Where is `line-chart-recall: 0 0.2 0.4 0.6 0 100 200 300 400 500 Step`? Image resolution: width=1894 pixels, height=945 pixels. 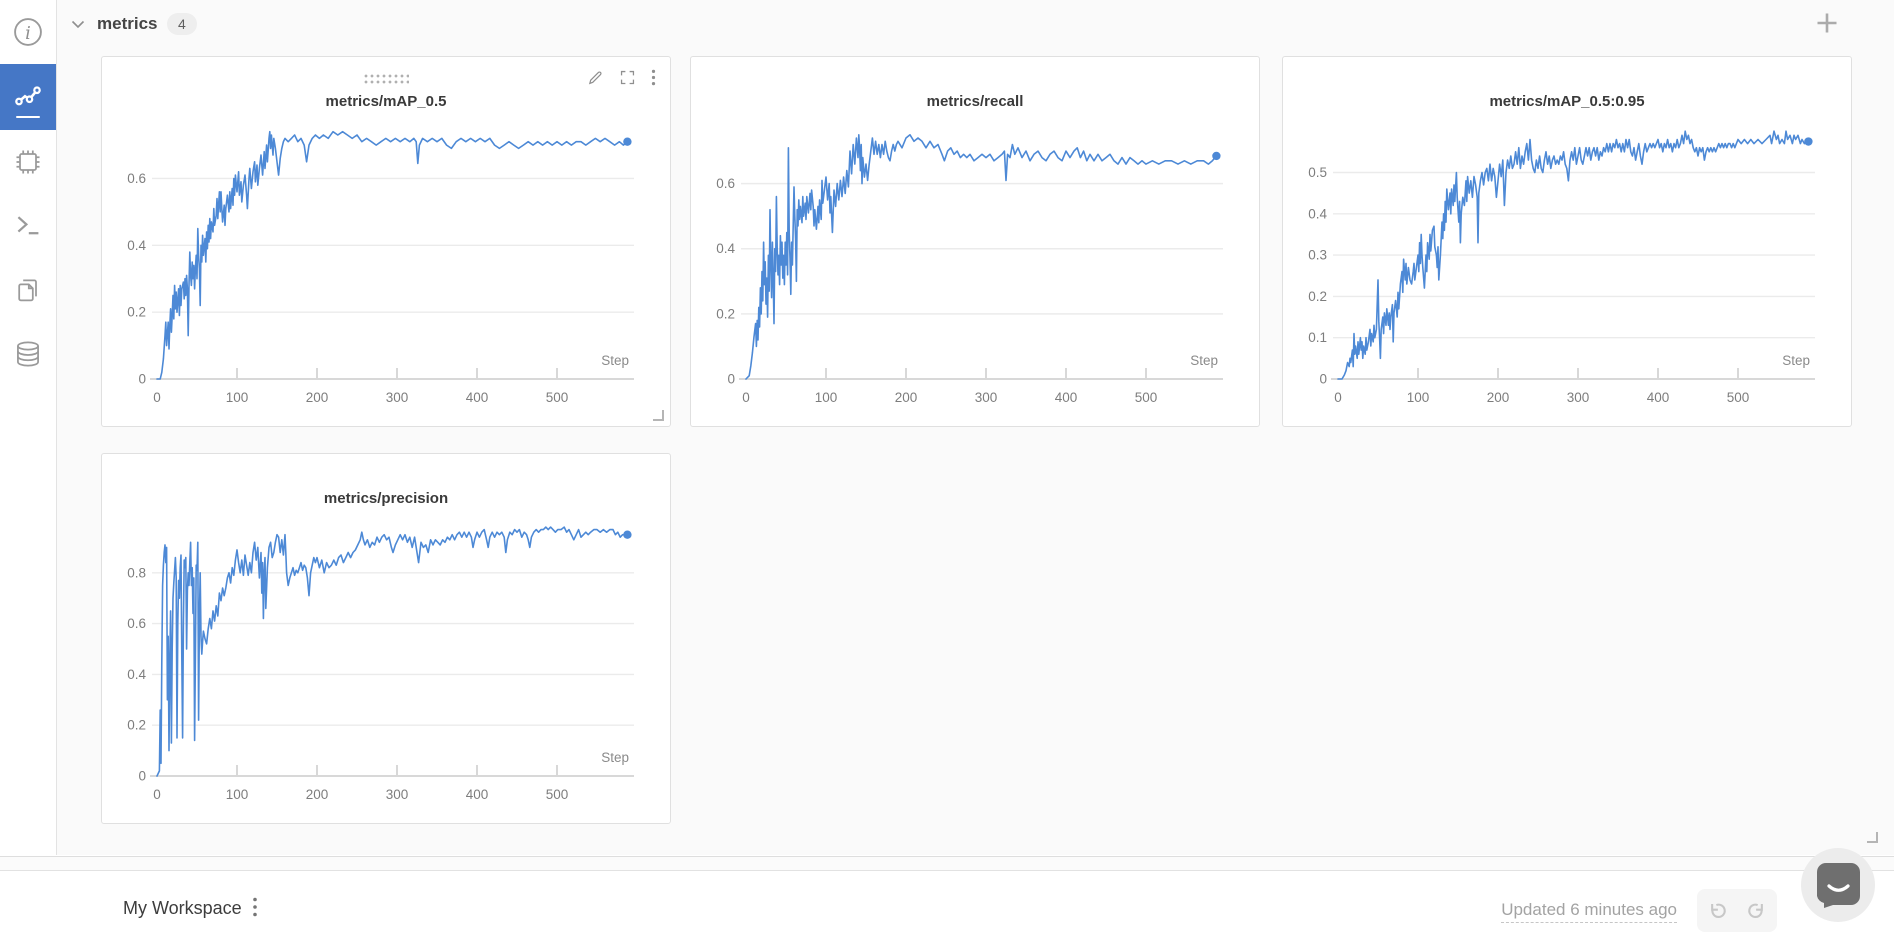
line-chart-recall: 0 0.2 0.4 0.6 0 100 200 300 400 500 Step is located at coordinates (975, 241).